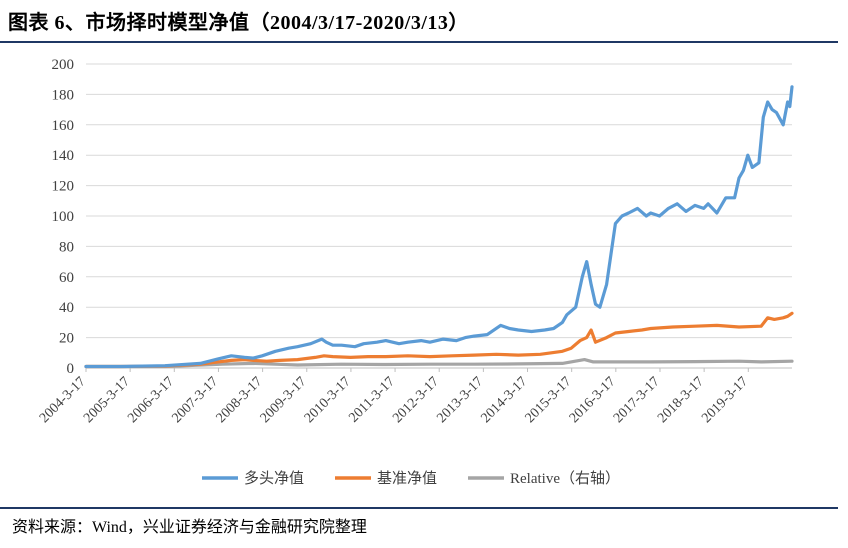 This screenshot has height=548, width=848. What do you see at coordinates (107, 400) in the screenshot?
I see `x-tick-label: 2005-3-17` at bounding box center [107, 400].